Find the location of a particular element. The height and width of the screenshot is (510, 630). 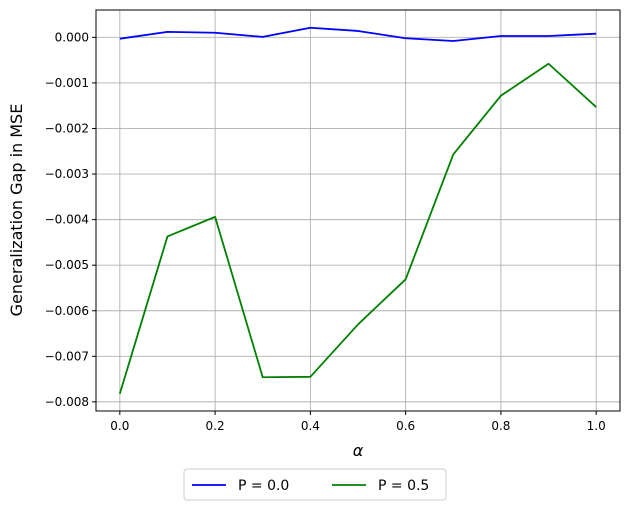

x-tick-label: 1.0 is located at coordinates (596, 426).